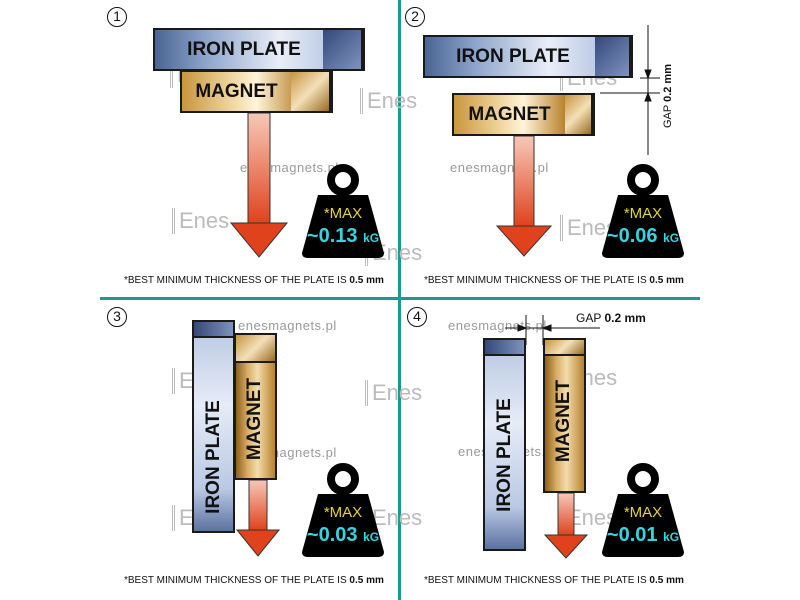 The height and width of the screenshot is (600, 800). I want to click on panel-number: 3, so click(117, 317).